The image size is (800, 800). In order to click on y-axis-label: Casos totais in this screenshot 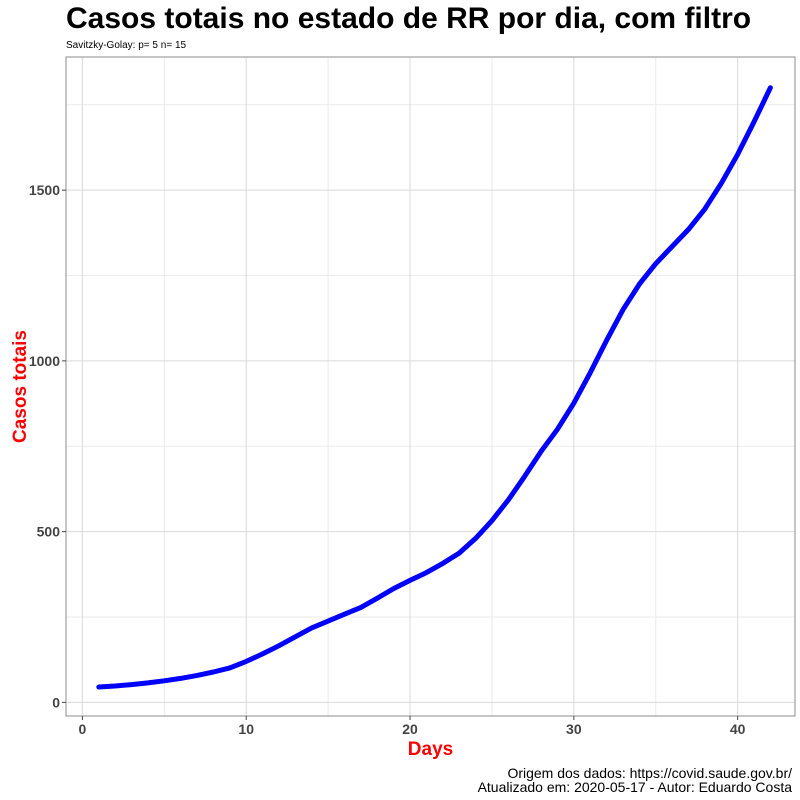, I will do `click(20, 386)`.